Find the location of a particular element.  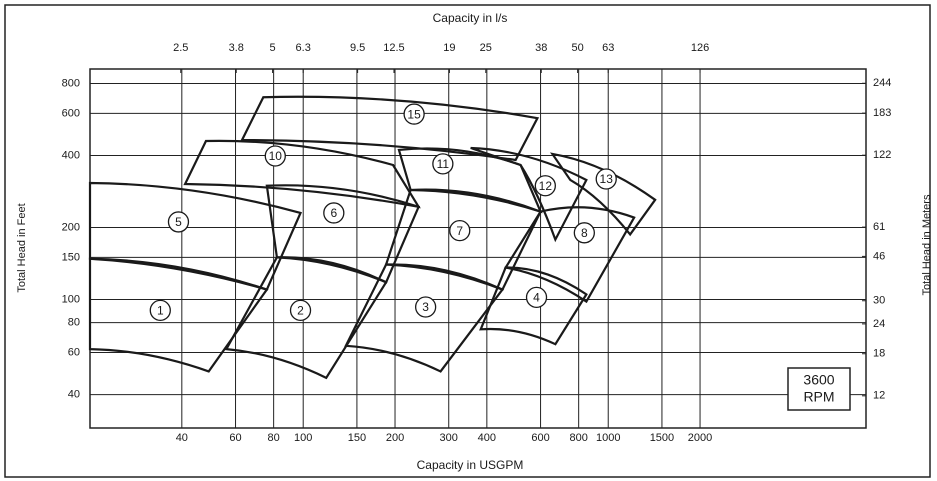

x-tick-label: 400 is located at coordinates (487, 438).